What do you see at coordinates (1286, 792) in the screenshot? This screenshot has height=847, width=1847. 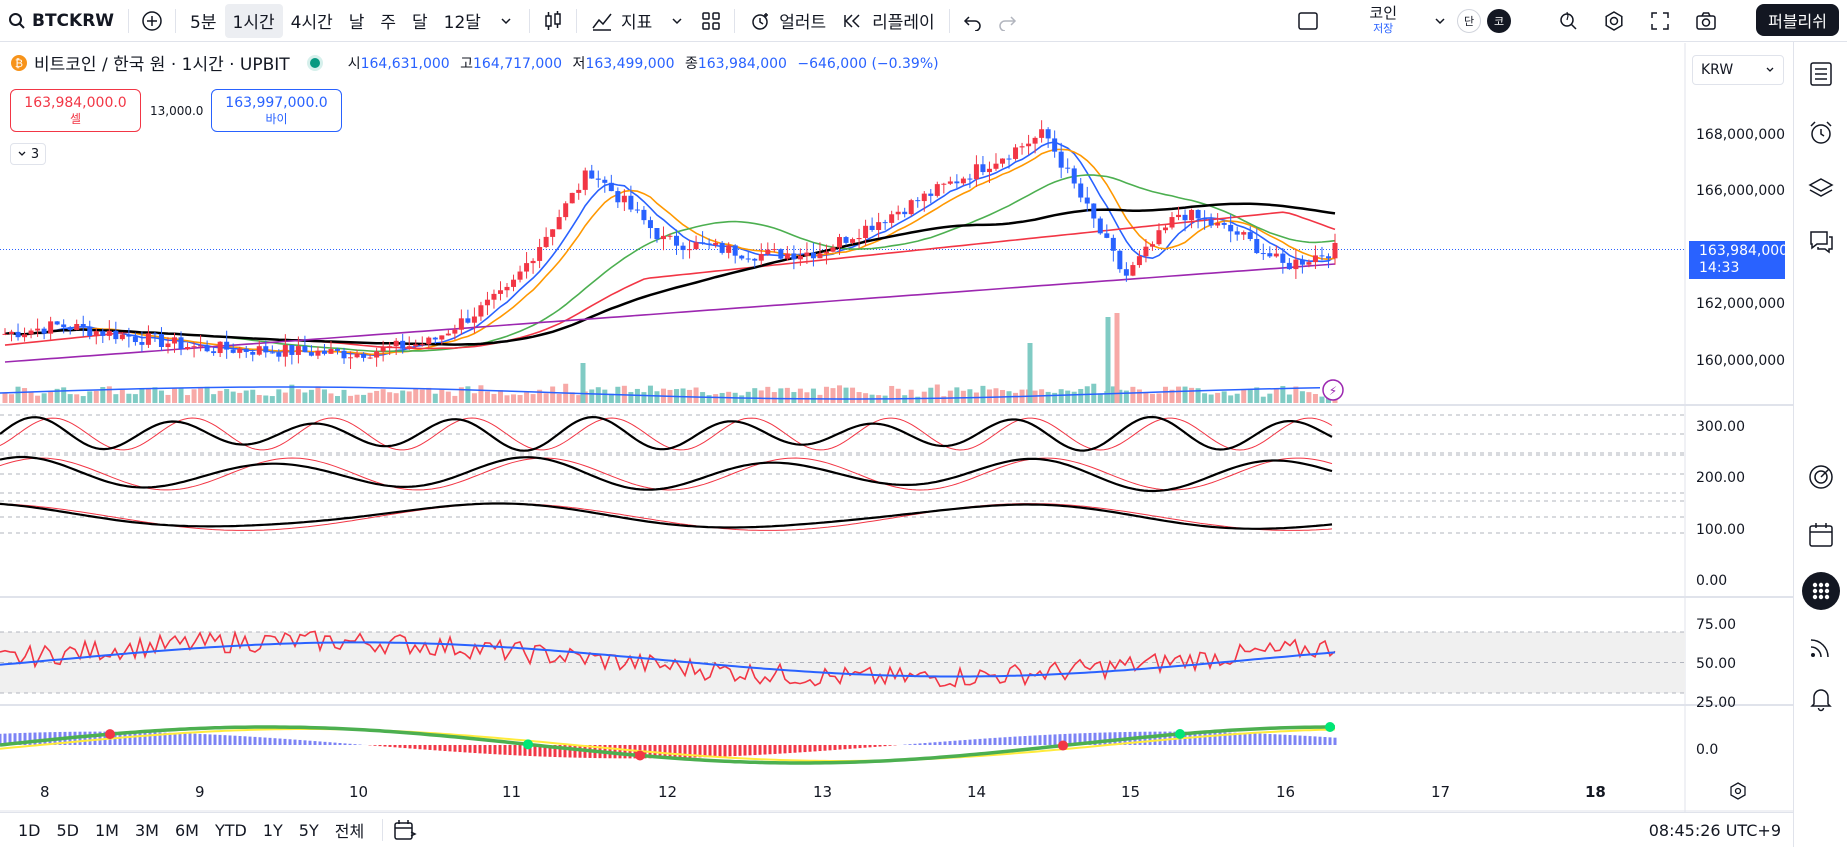 I see `time-axis-label: 16` at bounding box center [1286, 792].